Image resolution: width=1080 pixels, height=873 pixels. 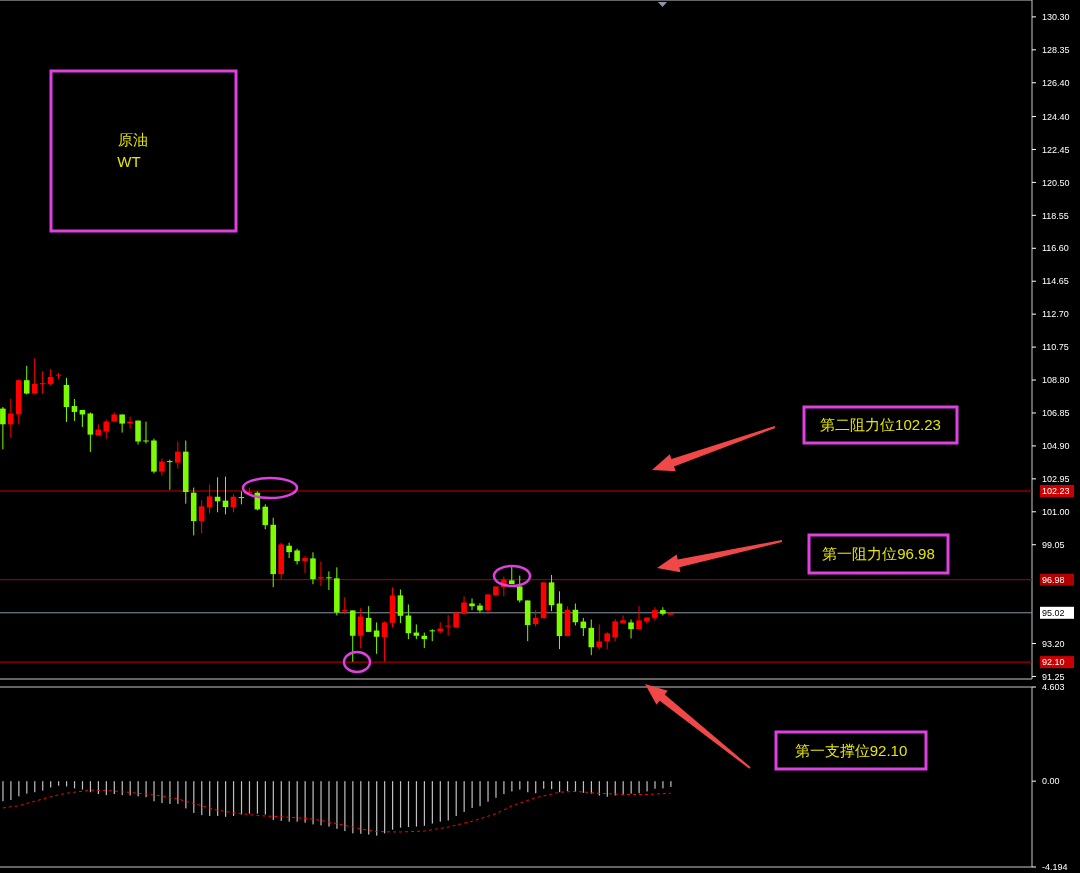 I want to click on text: WT, so click(x=129, y=161).